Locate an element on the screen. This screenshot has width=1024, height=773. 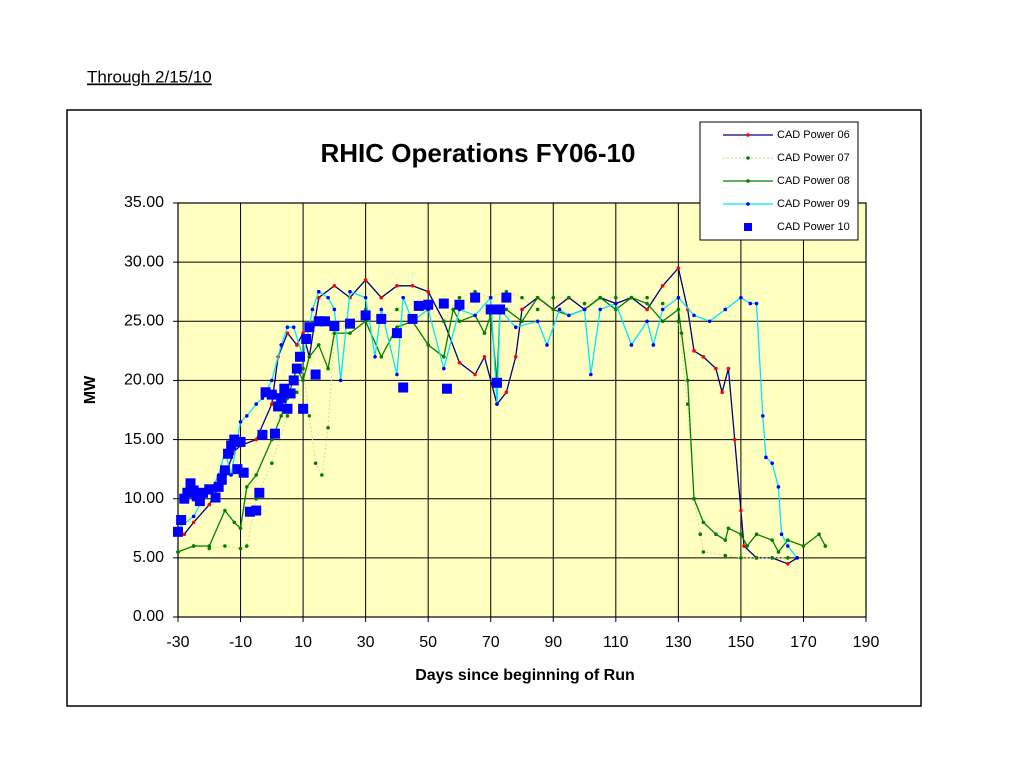
y-axis-label: MW is located at coordinates (90, 389).